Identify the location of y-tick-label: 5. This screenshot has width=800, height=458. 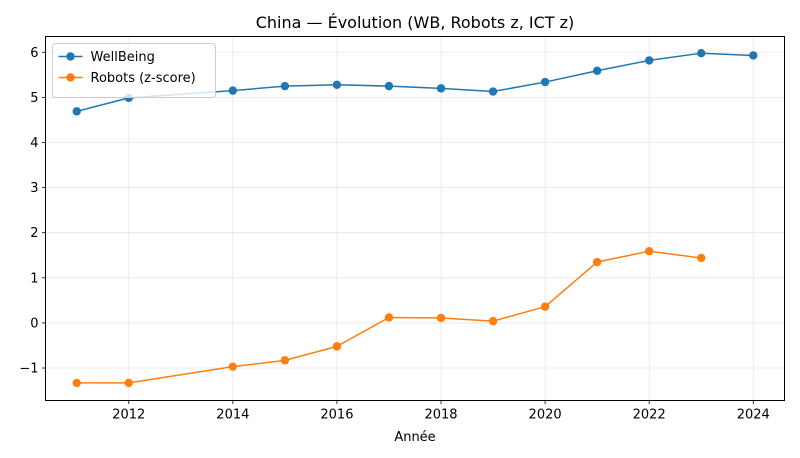
(34, 98).